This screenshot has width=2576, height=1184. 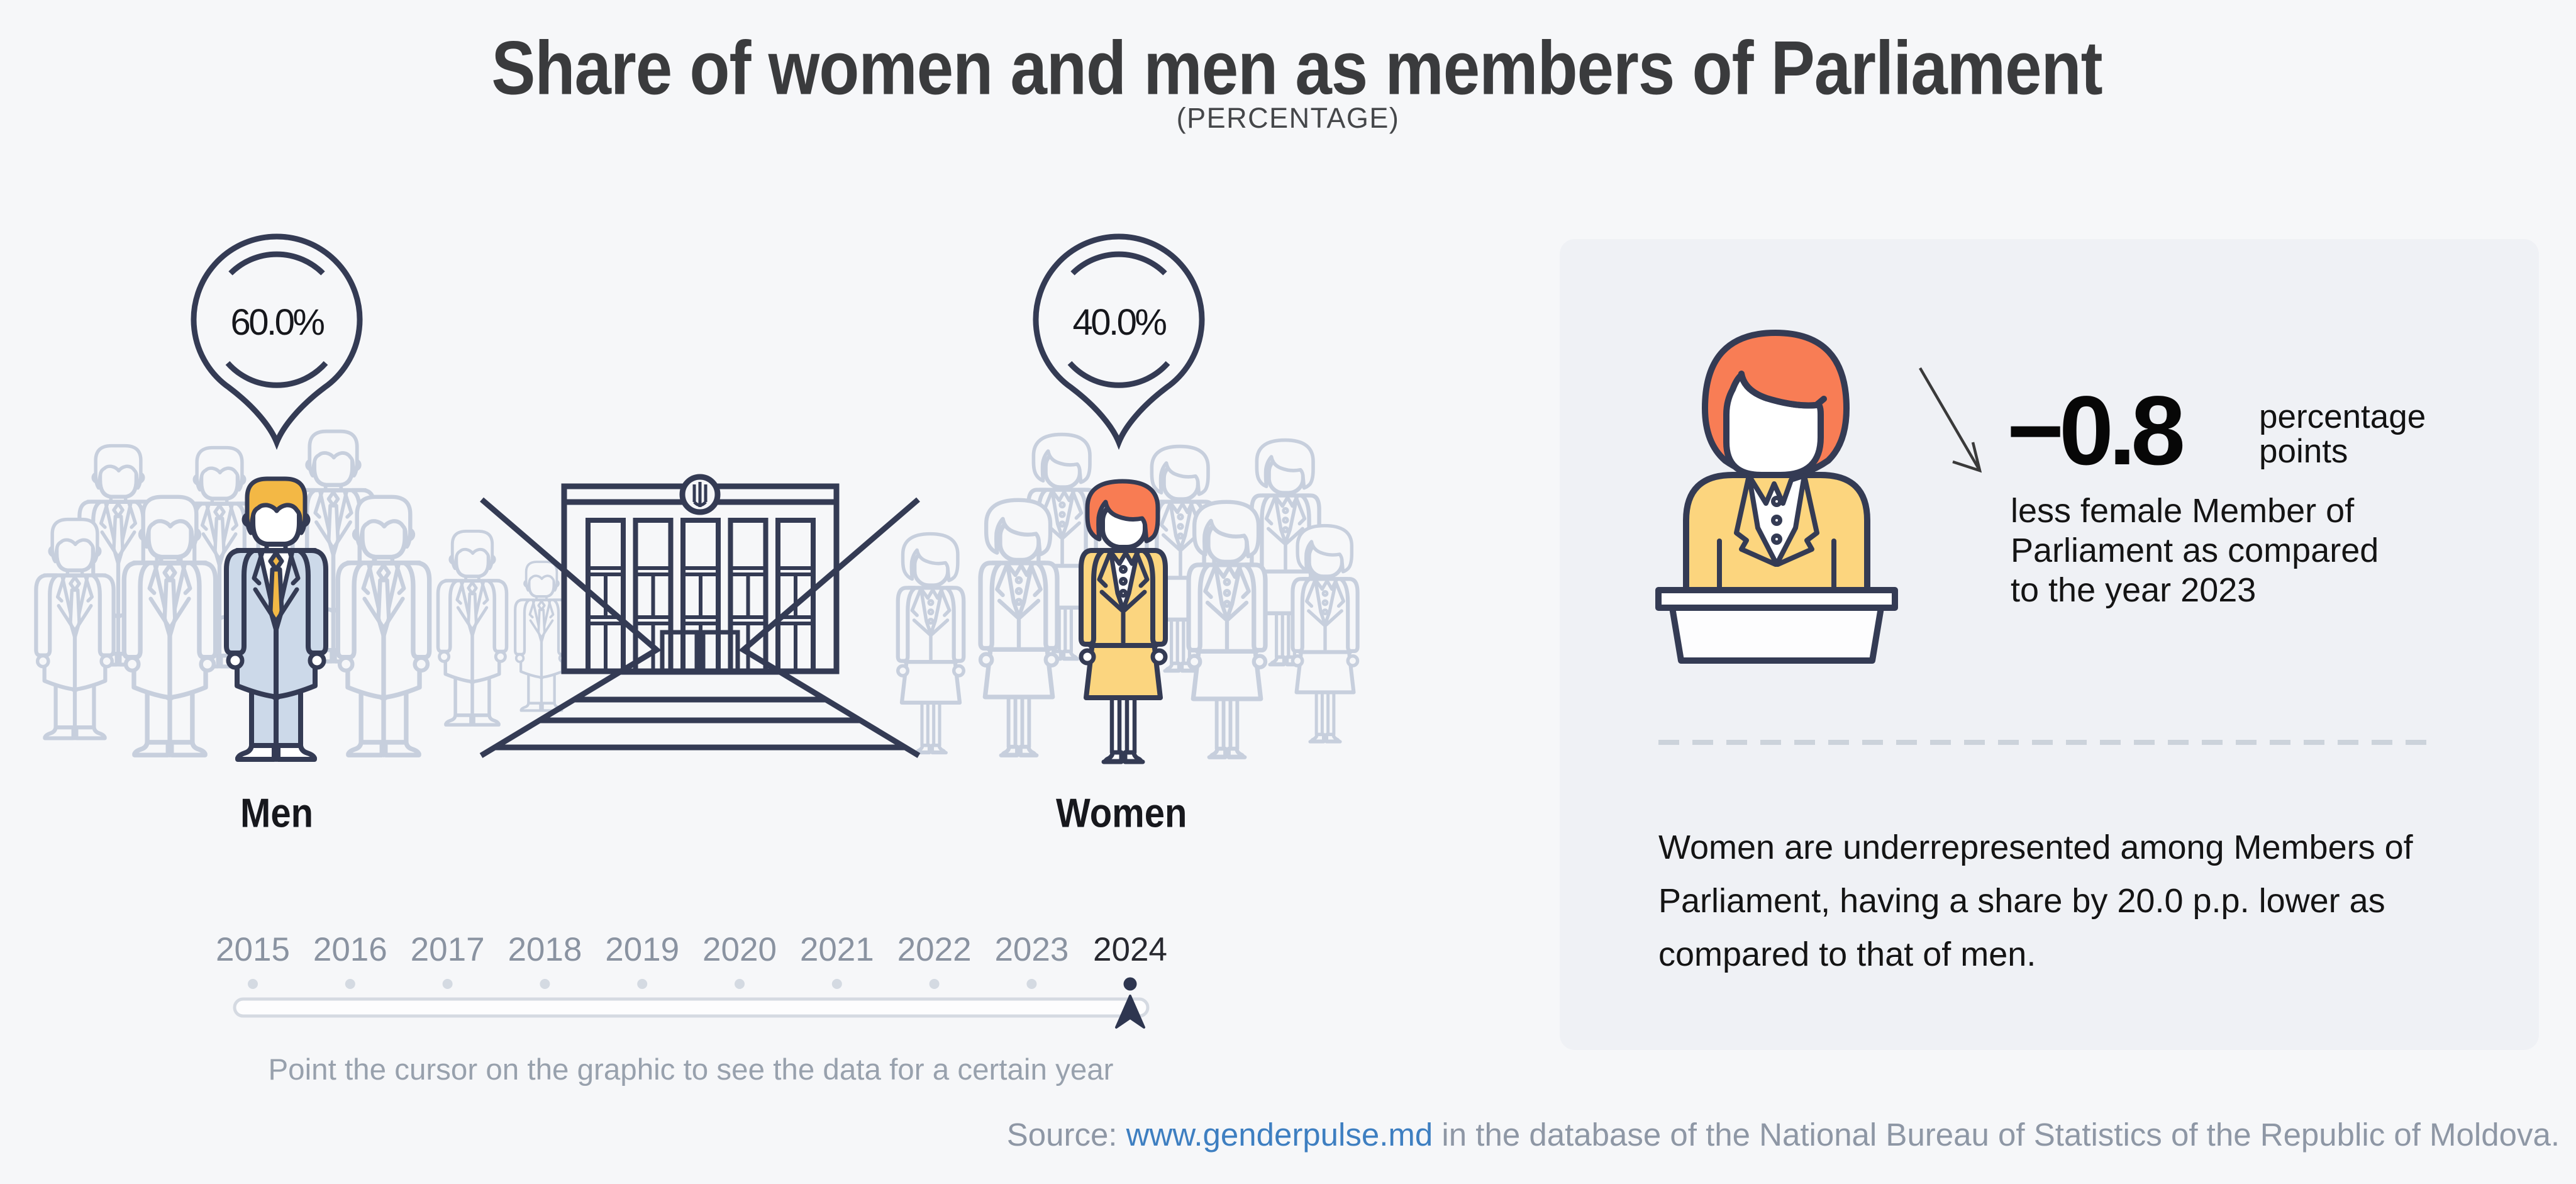 What do you see at coordinates (278, 322) in the screenshot?
I see `svg-text: 60.0%` at bounding box center [278, 322].